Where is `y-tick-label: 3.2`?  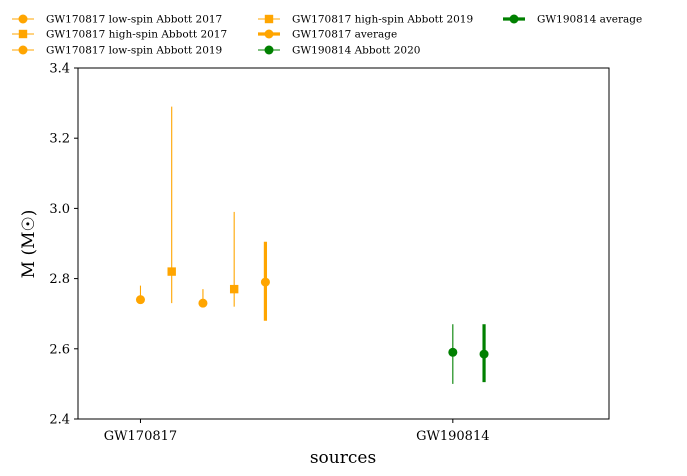
y-tick-label: 3.2 is located at coordinates (59, 139).